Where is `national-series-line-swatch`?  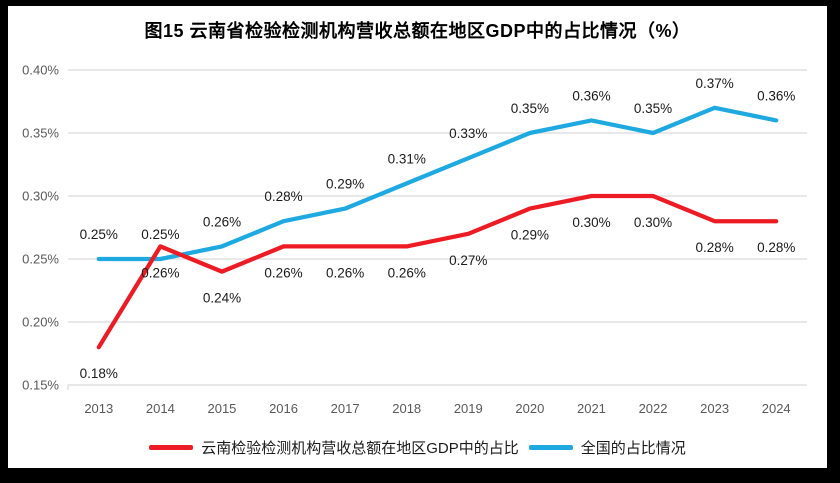
national-series-line-swatch is located at coordinates (550, 447).